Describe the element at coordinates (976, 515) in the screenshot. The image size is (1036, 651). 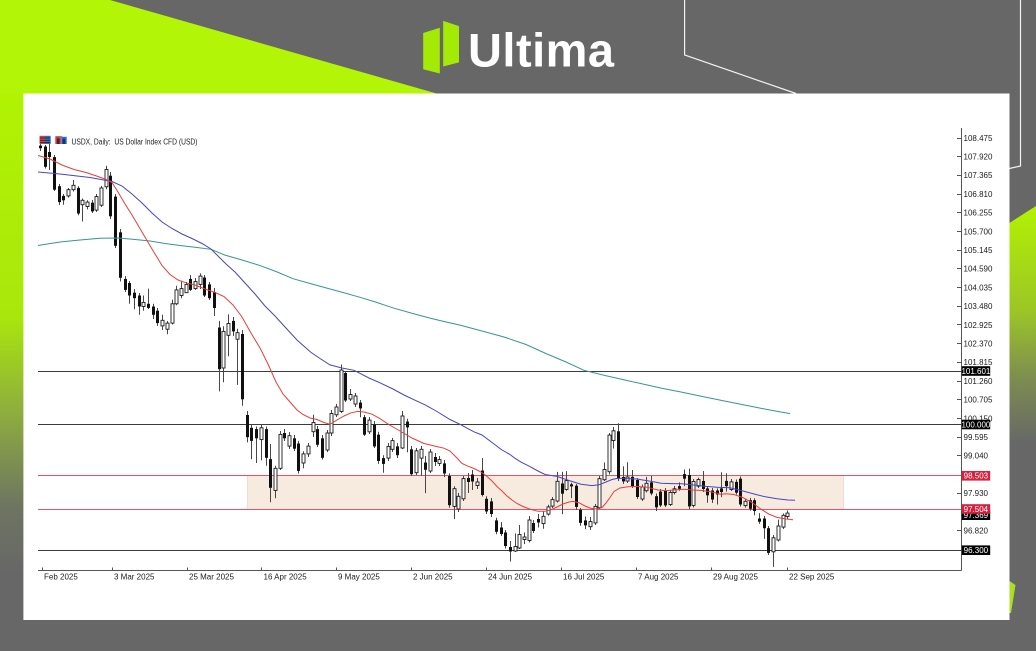
I see `svg-text: 97.369` at that location.